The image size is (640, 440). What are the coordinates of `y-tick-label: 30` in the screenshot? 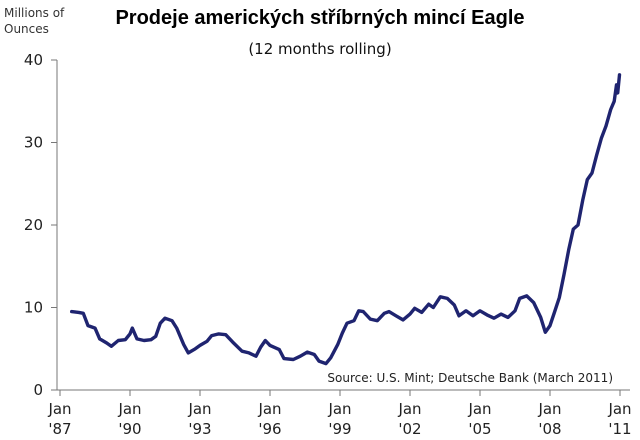 It's located at (33, 143).